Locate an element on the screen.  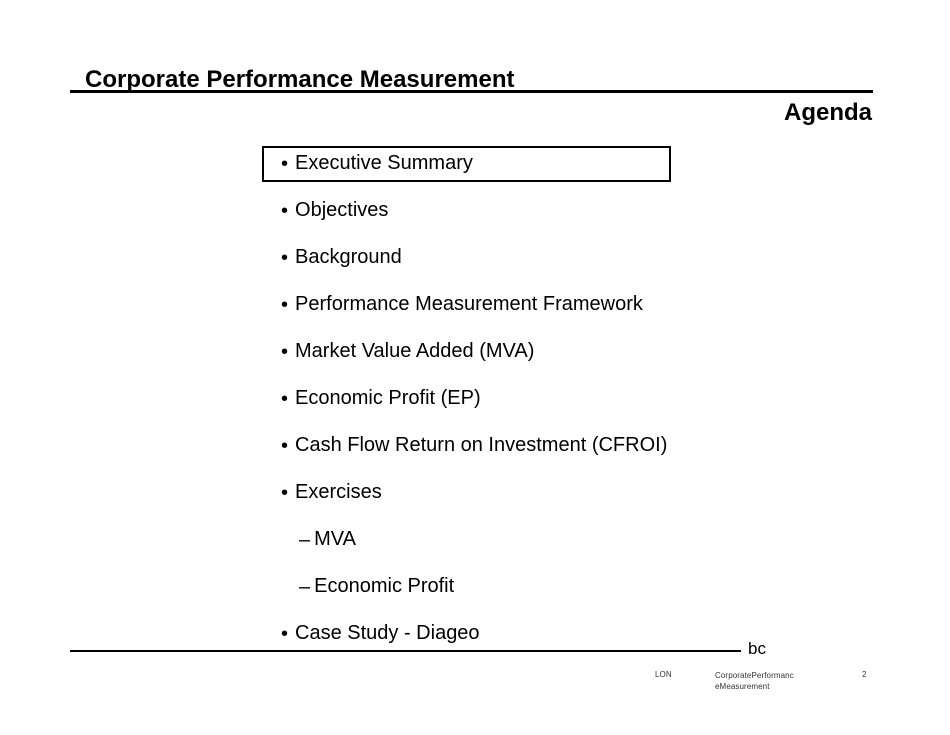
footer-document-name: CorporatePerformanc eMeasurement is located at coordinates (762, 681).